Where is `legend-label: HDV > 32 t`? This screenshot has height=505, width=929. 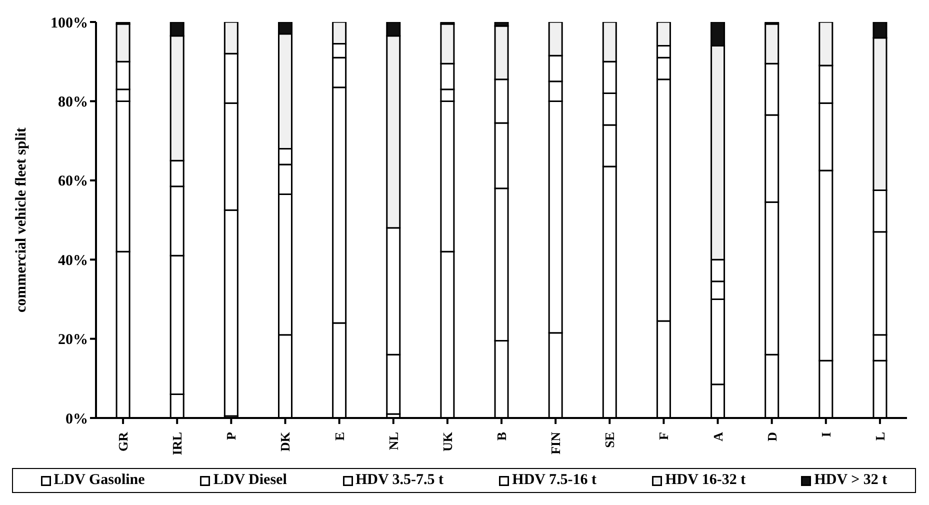 legend-label: HDV > 32 t is located at coordinates (851, 480).